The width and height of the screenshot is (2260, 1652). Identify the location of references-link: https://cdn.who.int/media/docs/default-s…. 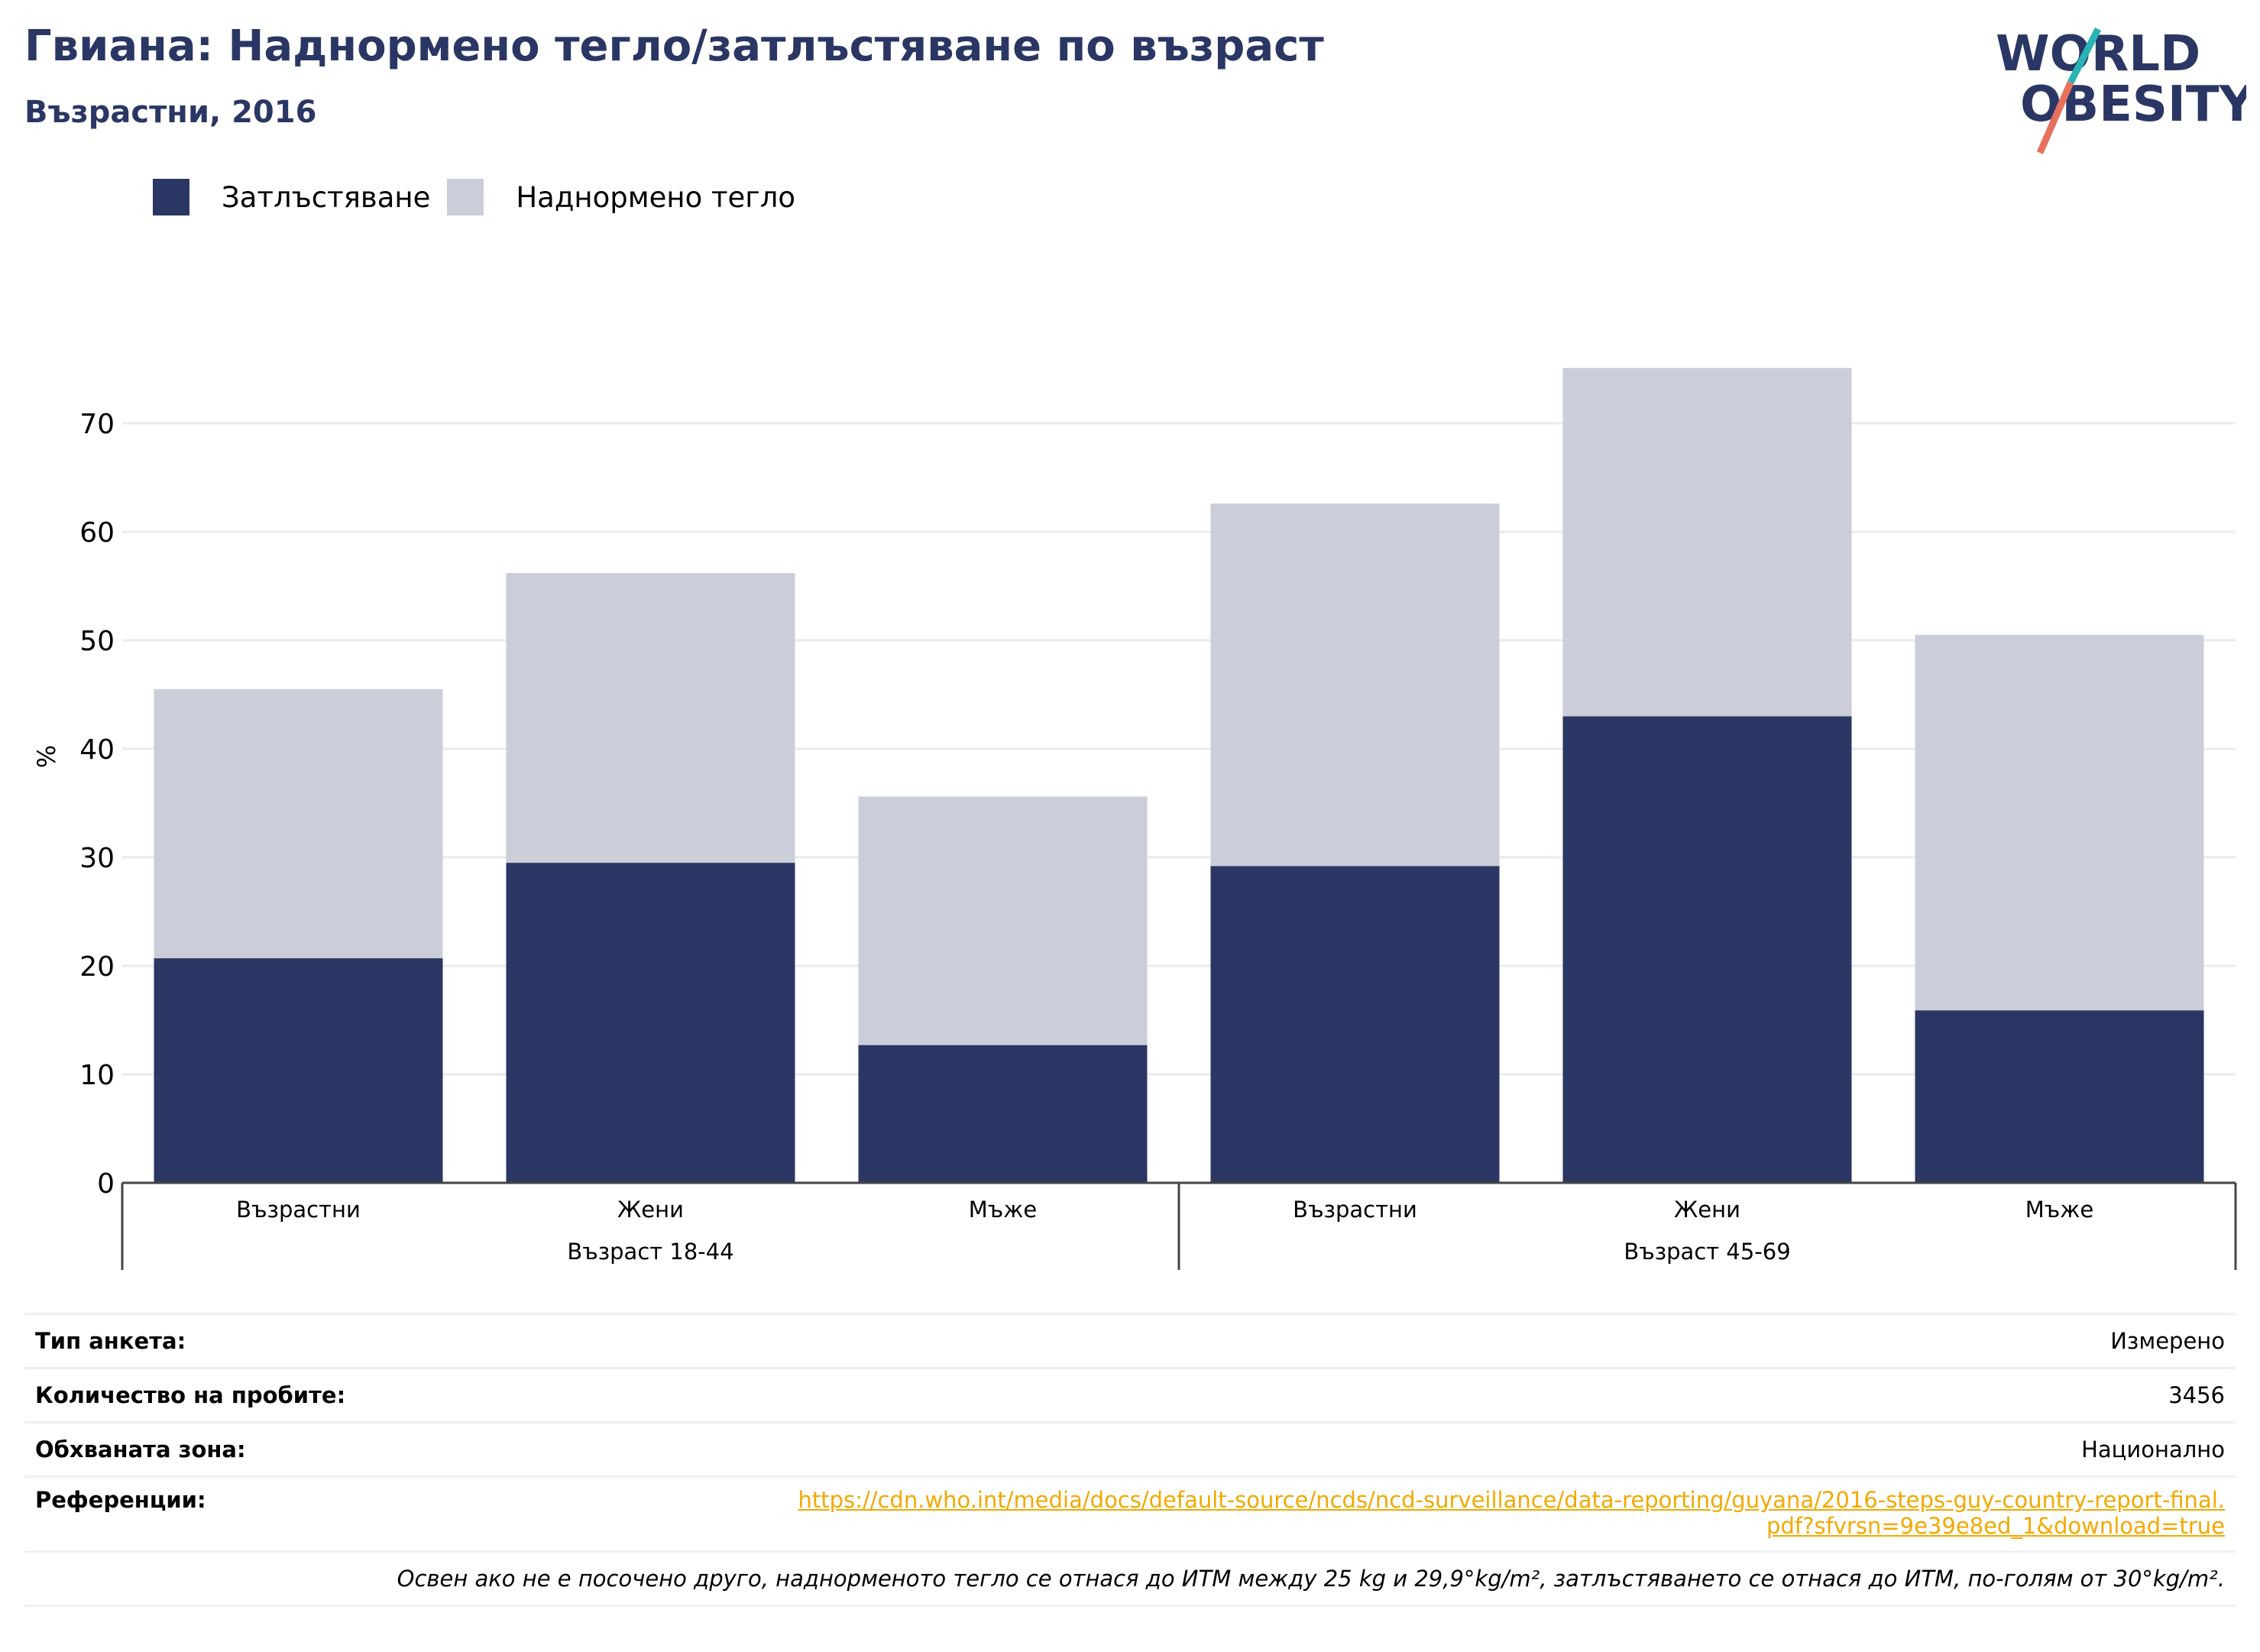
(1511, 1513).